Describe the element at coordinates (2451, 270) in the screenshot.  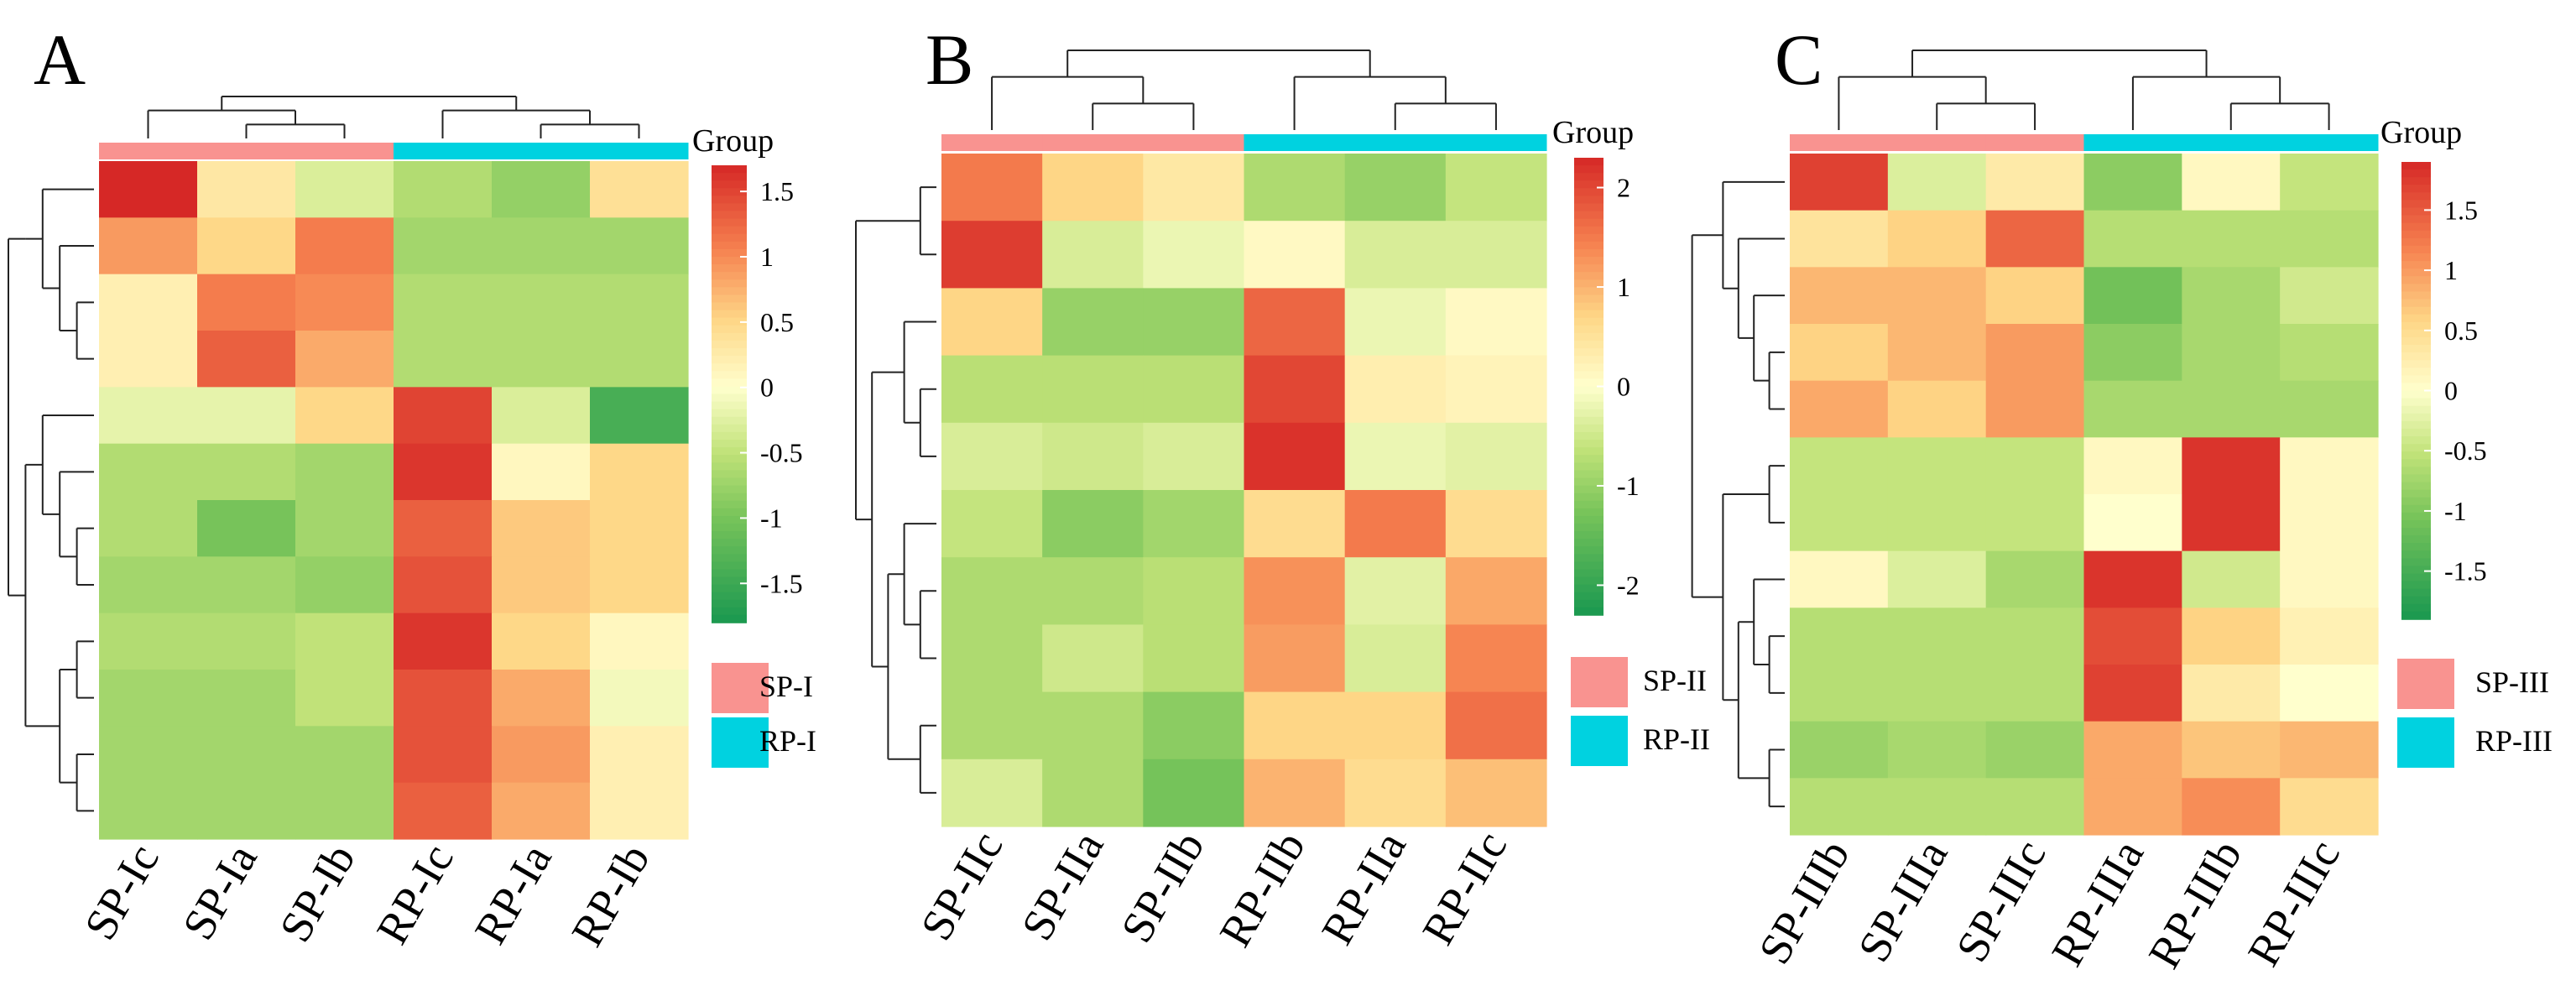
I see `color-scale-tick-label: 1` at that location.